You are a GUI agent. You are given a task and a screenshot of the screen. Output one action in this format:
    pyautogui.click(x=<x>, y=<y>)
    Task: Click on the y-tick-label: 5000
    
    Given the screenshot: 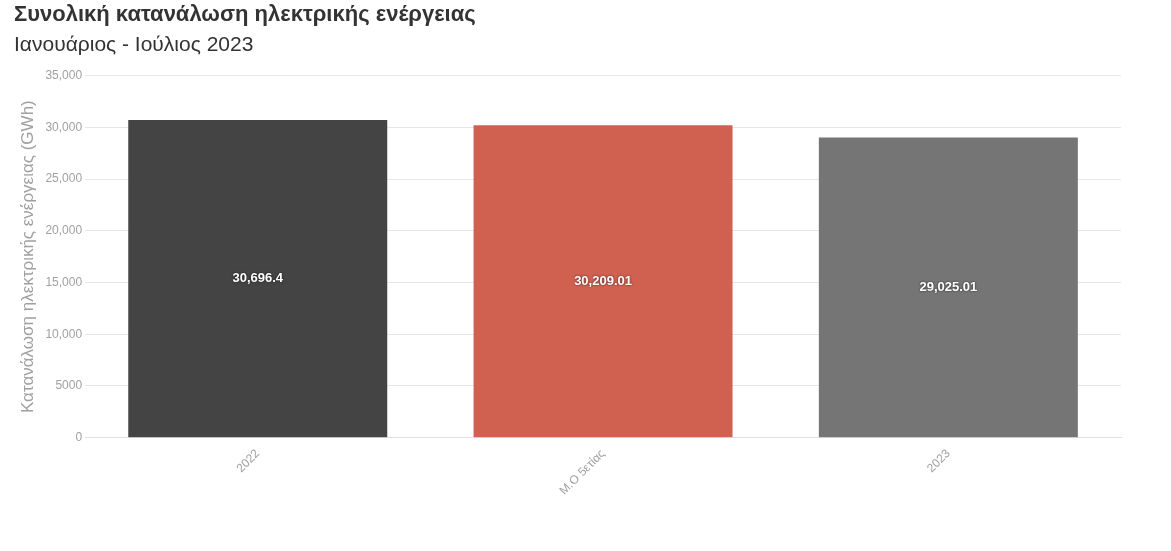 What is the action you would take?
    pyautogui.click(x=69, y=385)
    